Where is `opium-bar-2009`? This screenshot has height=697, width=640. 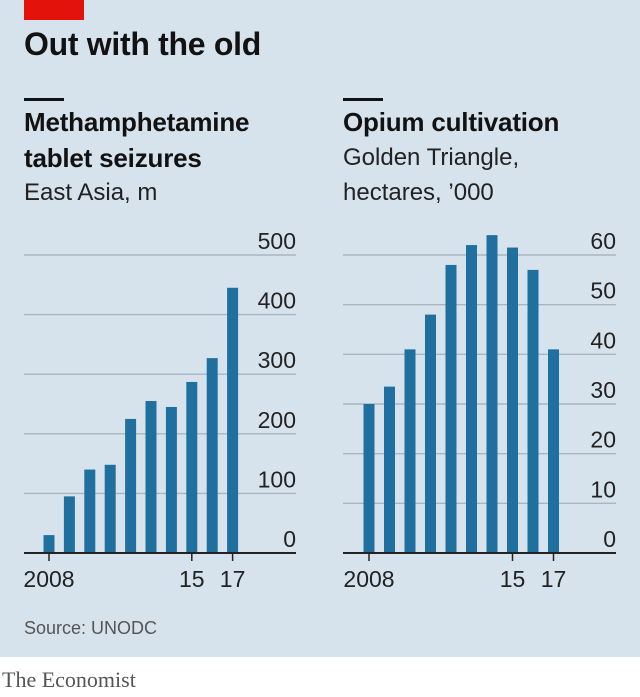 opium-bar-2009 is located at coordinates (389, 469).